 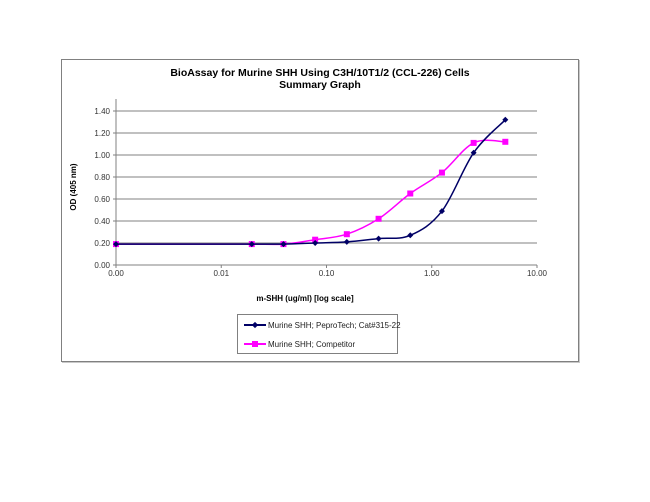 I want to click on legend-item-competitor: Murine SHH; Competitor, so click(x=299, y=344).